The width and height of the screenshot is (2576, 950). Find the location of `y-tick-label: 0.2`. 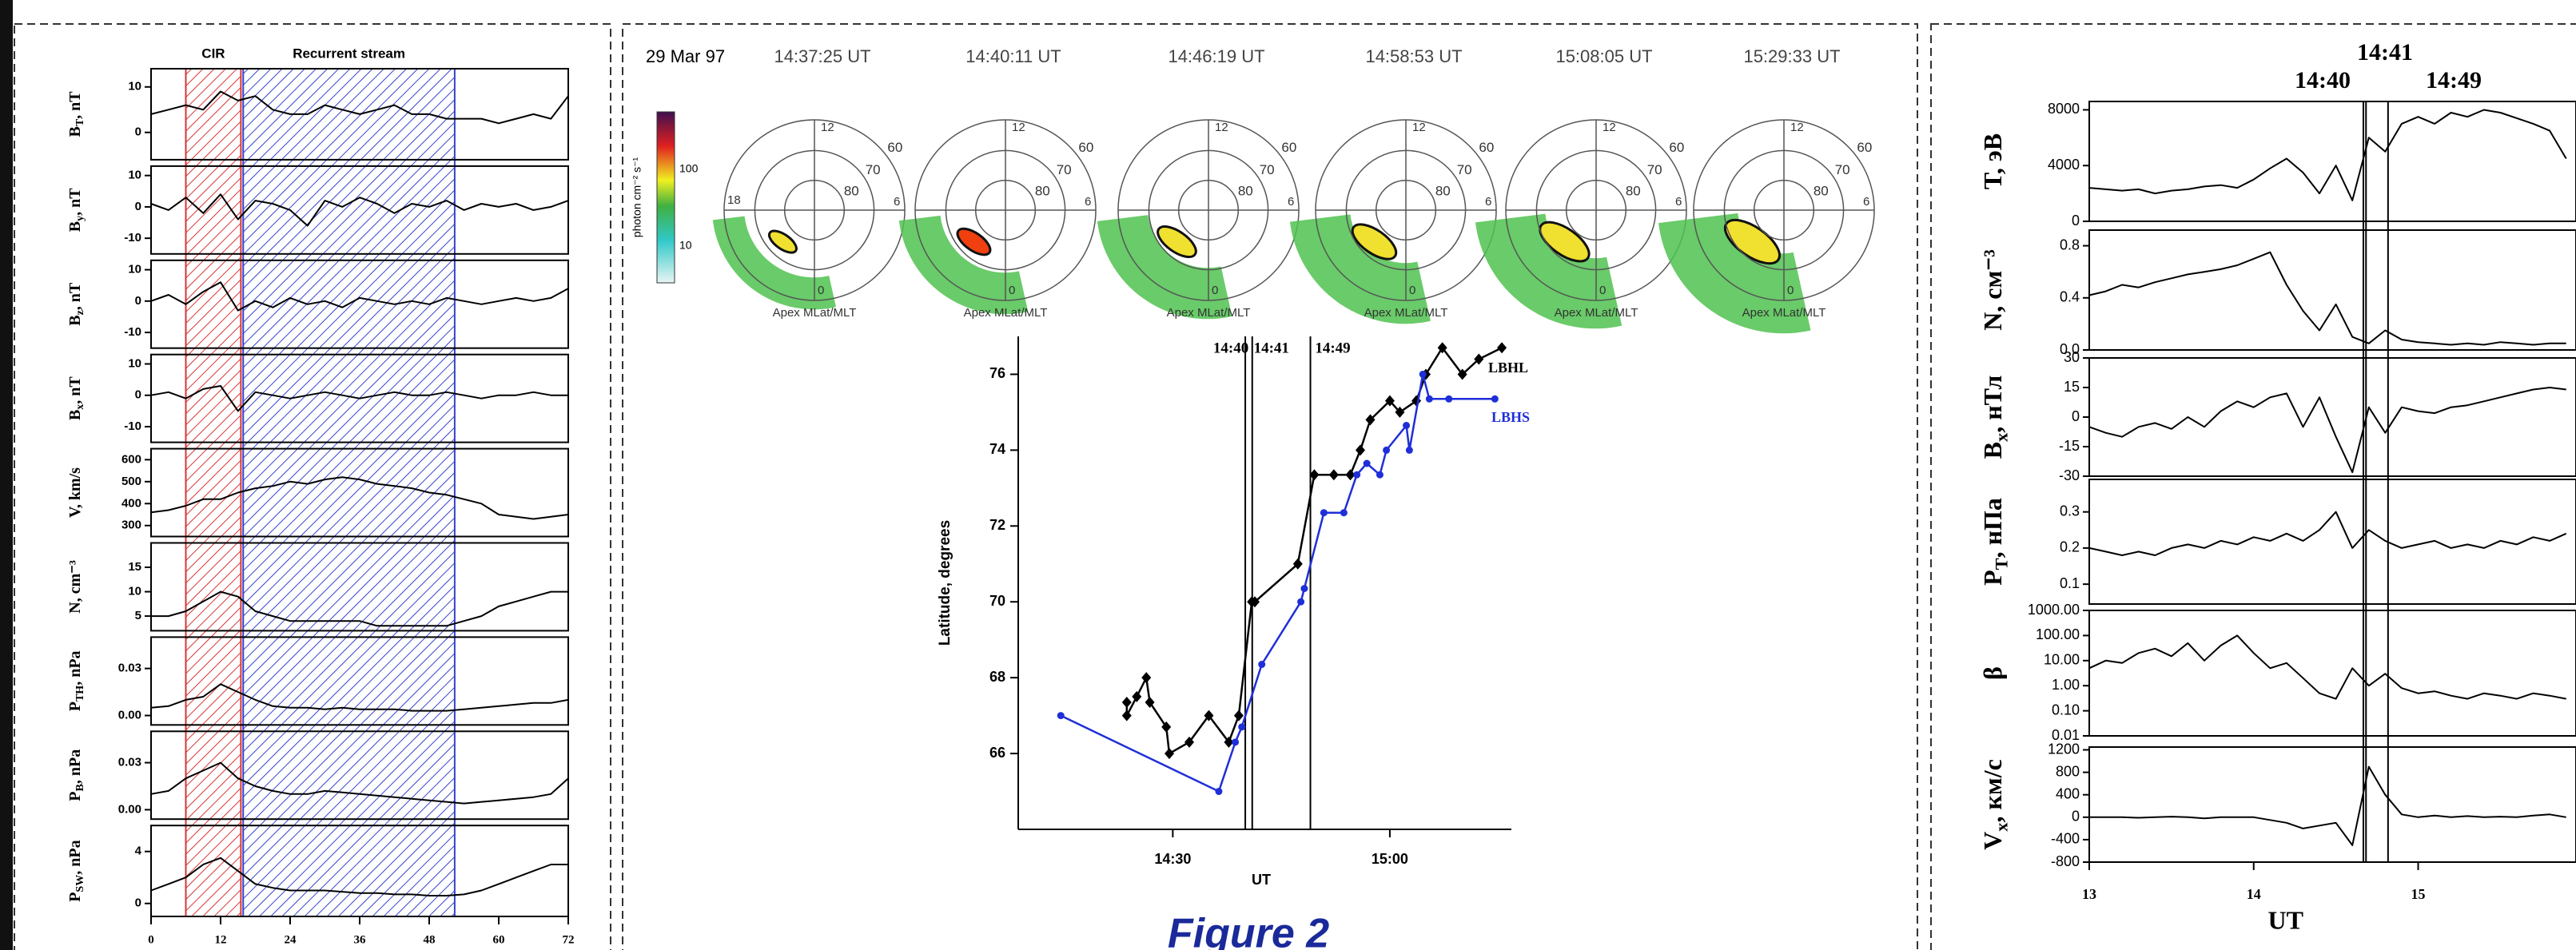

y-tick-label: 0.2 is located at coordinates (2070, 547).